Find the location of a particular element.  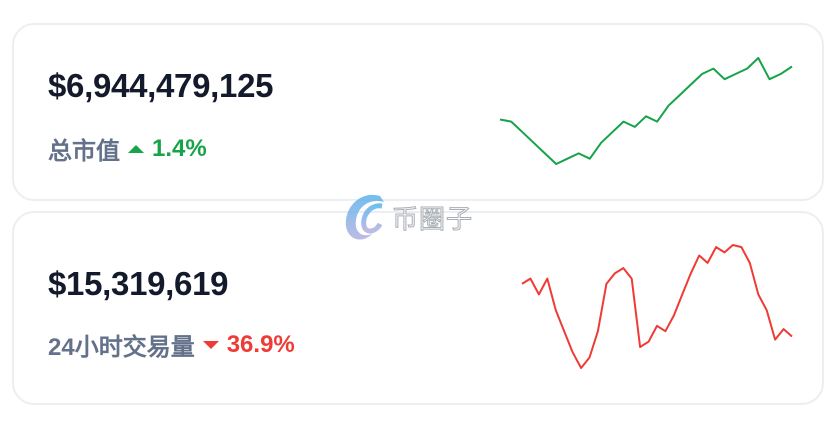

caret-down-icon is located at coordinates (210, 344).